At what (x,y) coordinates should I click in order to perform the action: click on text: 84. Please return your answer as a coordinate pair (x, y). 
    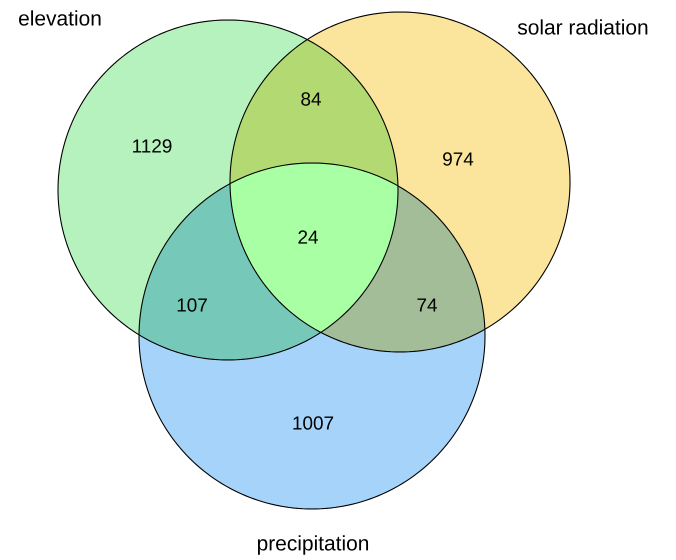
    Looking at the image, I should click on (311, 99).